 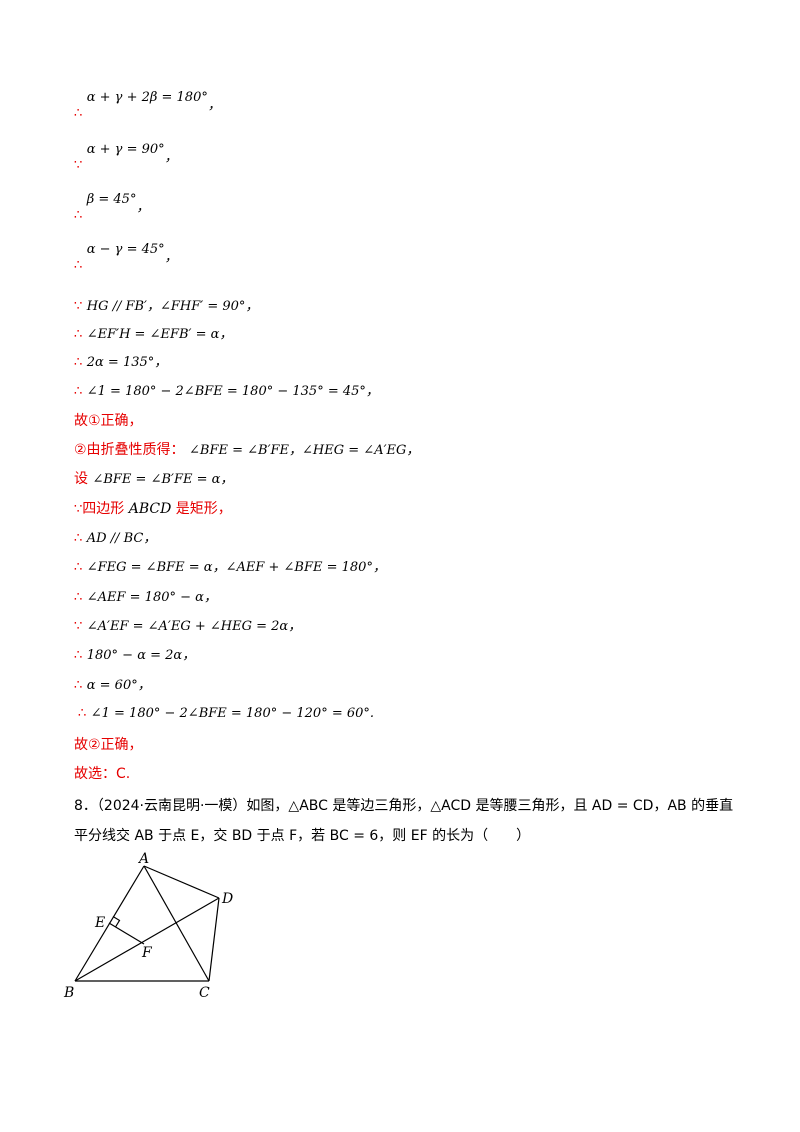 What do you see at coordinates (112, 207) in the screenshot?
I see `step-line-3: ∴ β = 45°，` at bounding box center [112, 207].